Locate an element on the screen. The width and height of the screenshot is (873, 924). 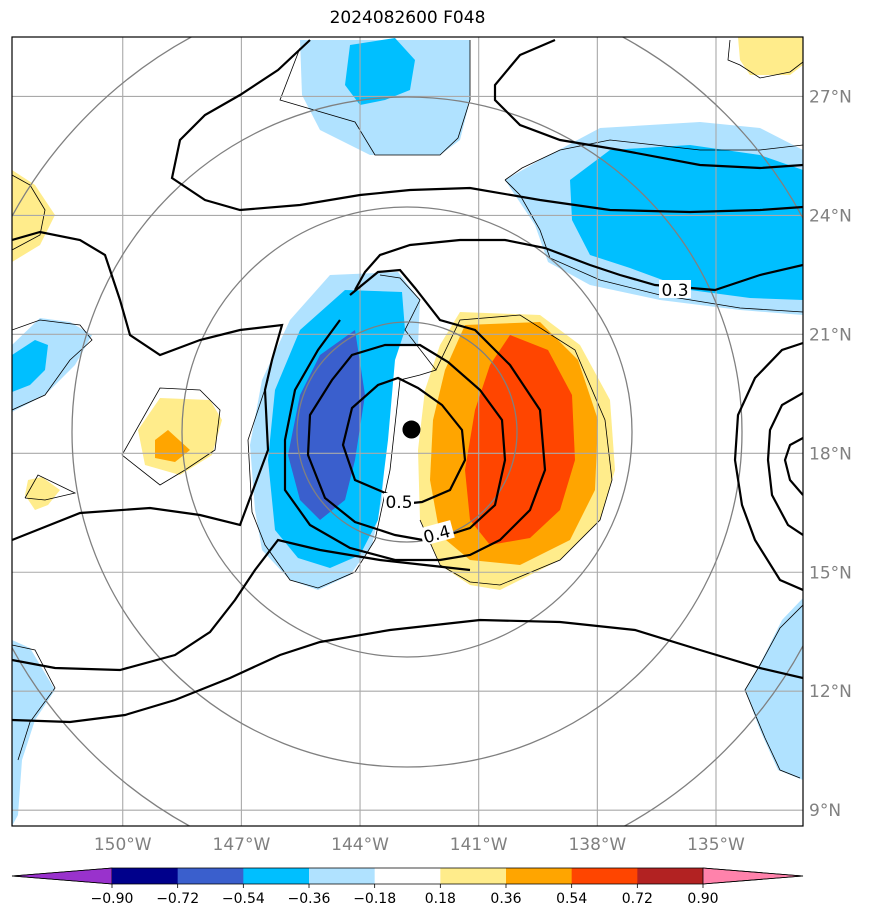
contour-0.4 is located at coordinates (406, 442).